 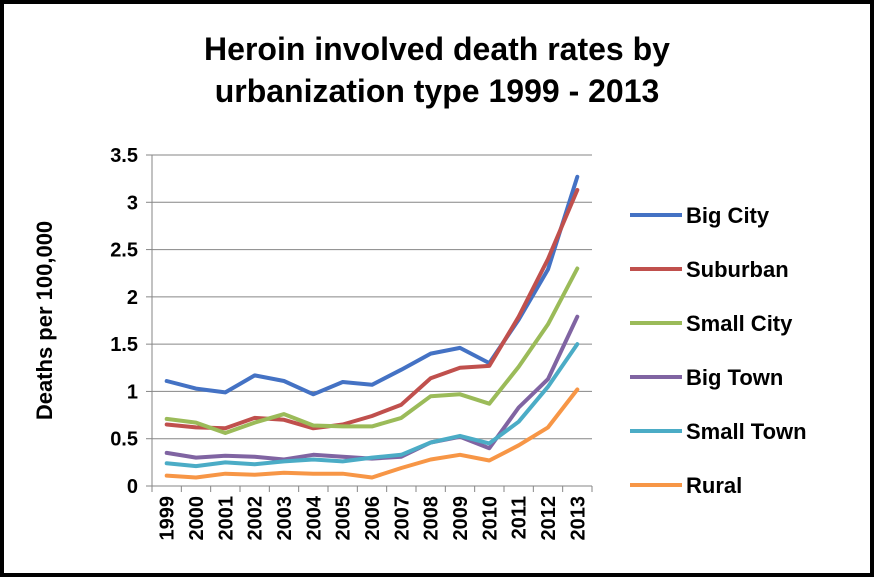 I want to click on series-line-rural, so click(x=372, y=433).